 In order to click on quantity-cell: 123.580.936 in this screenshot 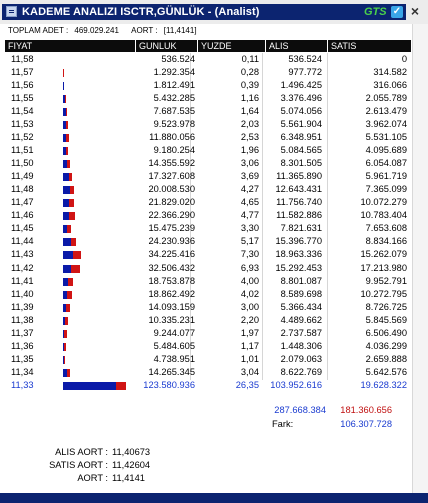, I will do `click(169, 384)`.